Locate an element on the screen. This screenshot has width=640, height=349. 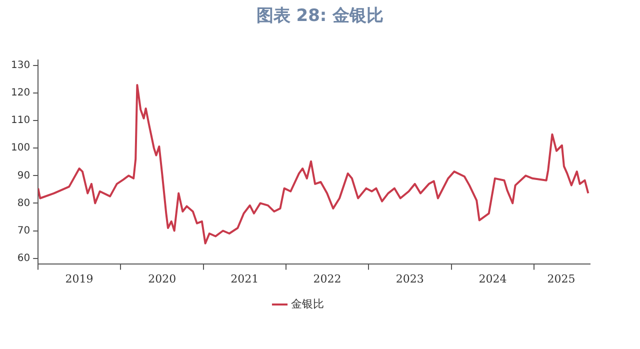
y-tick-label: 110 is located at coordinates (20, 120).